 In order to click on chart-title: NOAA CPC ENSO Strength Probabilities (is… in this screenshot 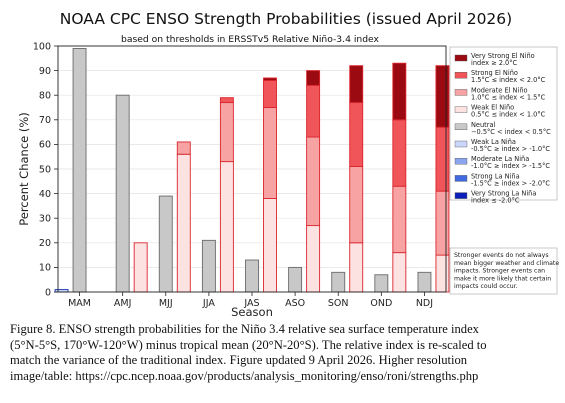, I will do `click(286, 19)`.